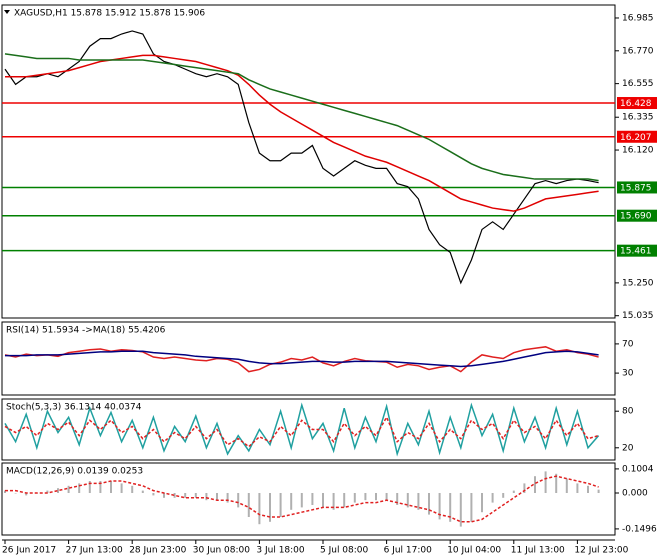  I want to click on y-tick-label: 16.770, so click(638, 51).